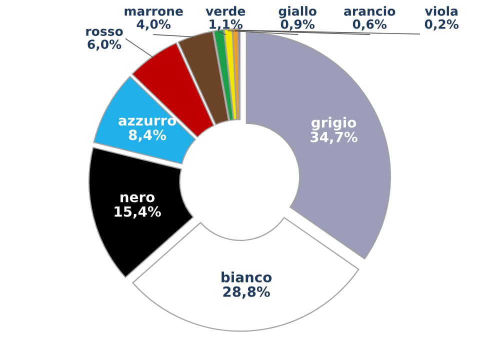 Image resolution: width=480 pixels, height=360 pixels. What do you see at coordinates (297, 25) in the screenshot?
I see `data-label: 0,9%` at bounding box center [297, 25].